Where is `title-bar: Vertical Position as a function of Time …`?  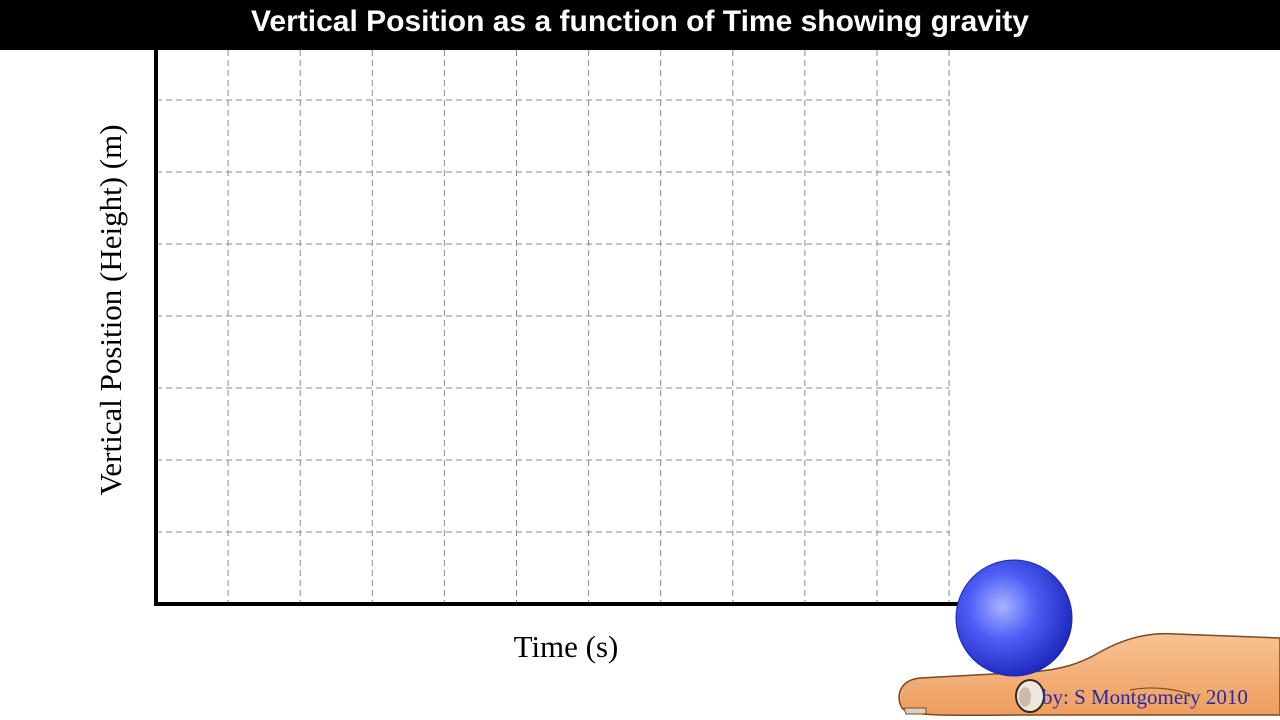
title-bar: Vertical Position as a function of Time … is located at coordinates (640, 25).